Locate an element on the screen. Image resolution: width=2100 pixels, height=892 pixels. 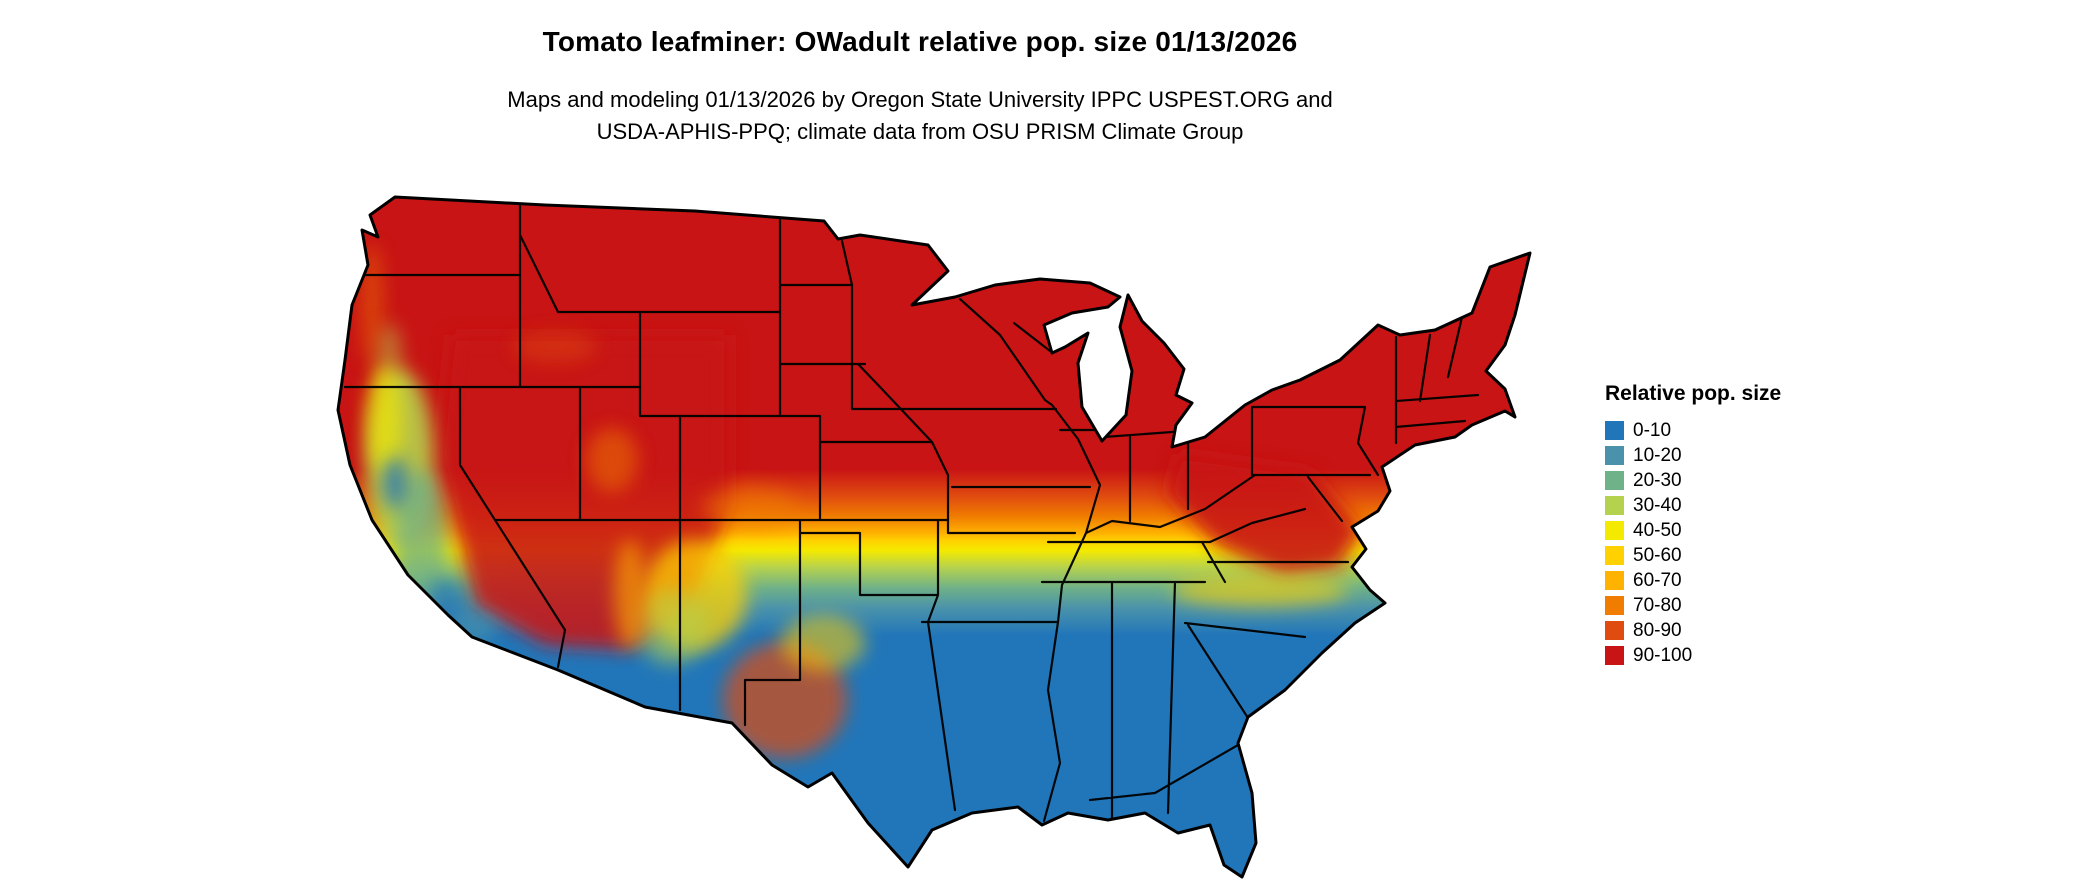
legend-label: 90-100 is located at coordinates (1663, 655).